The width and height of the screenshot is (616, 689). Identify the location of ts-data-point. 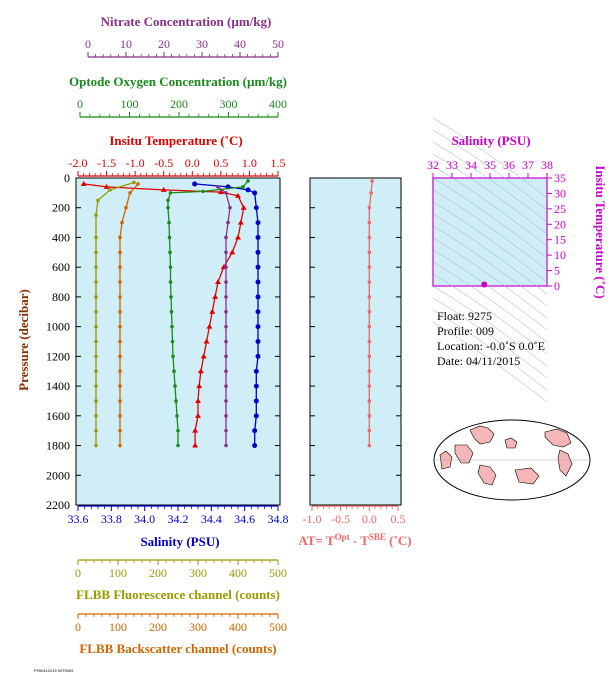
(484, 284).